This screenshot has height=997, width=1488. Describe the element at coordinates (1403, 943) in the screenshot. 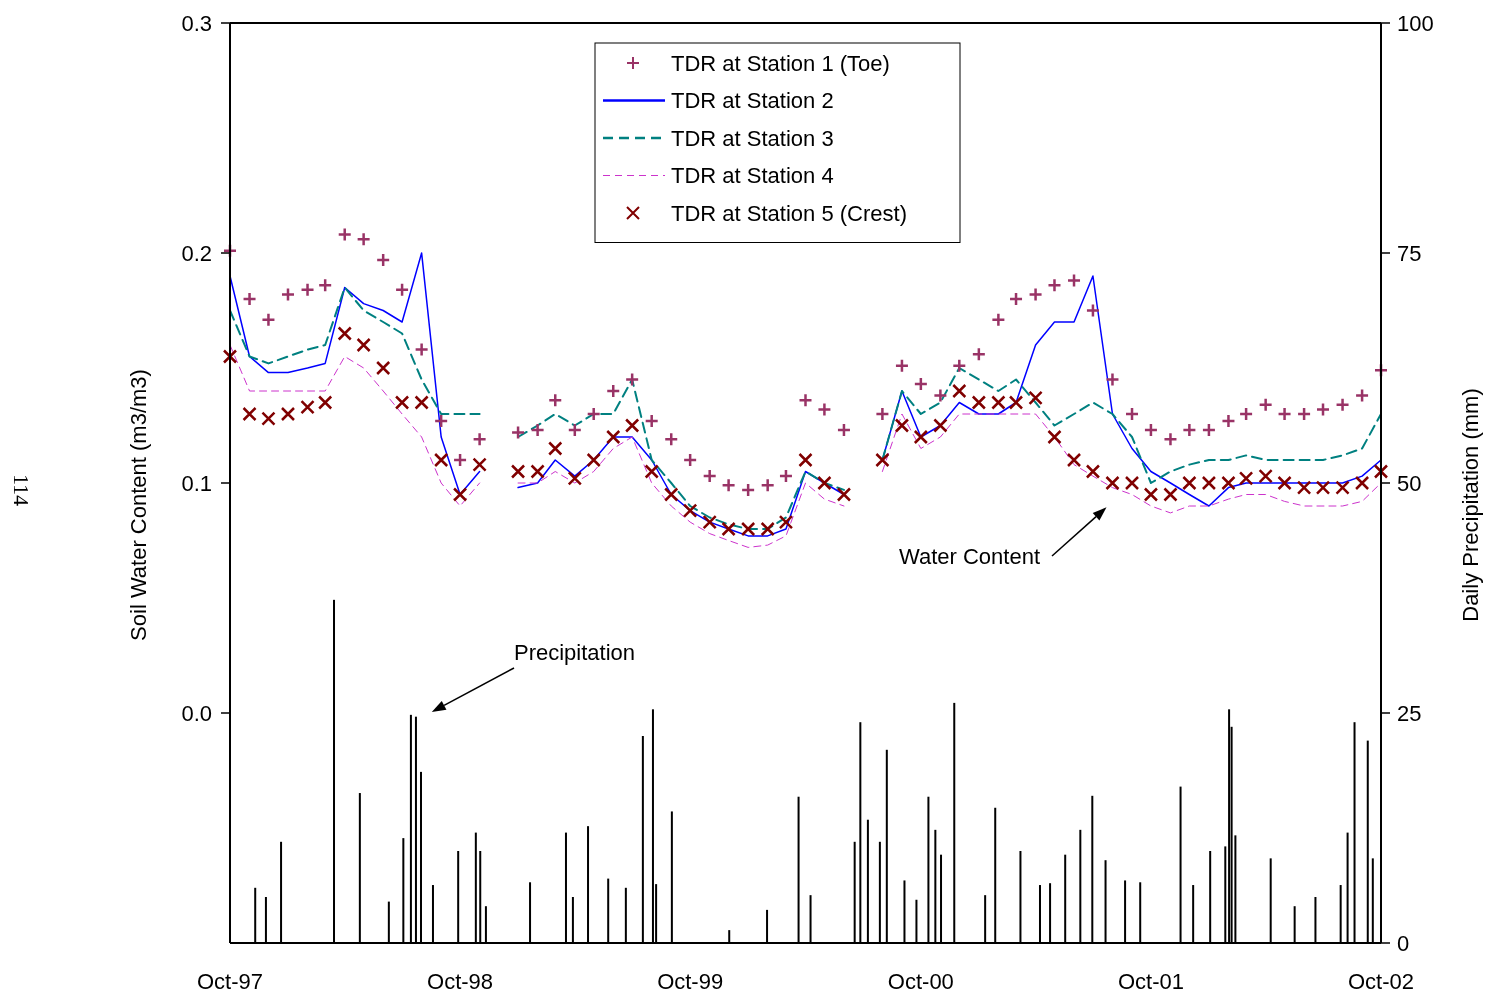

I see `y2-tick-label: 0` at that location.